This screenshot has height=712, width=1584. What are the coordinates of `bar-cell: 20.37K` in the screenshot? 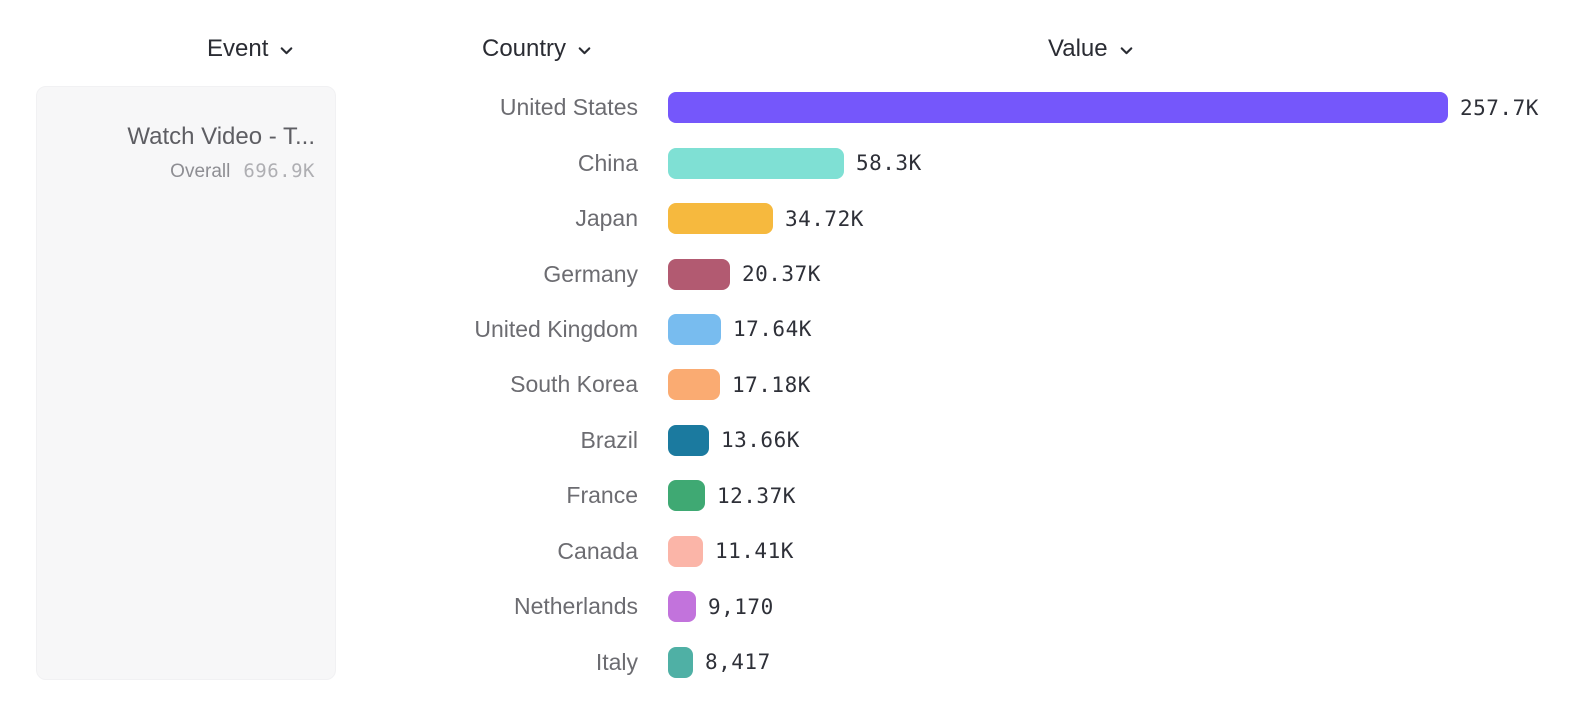 It's located at (1126, 274).